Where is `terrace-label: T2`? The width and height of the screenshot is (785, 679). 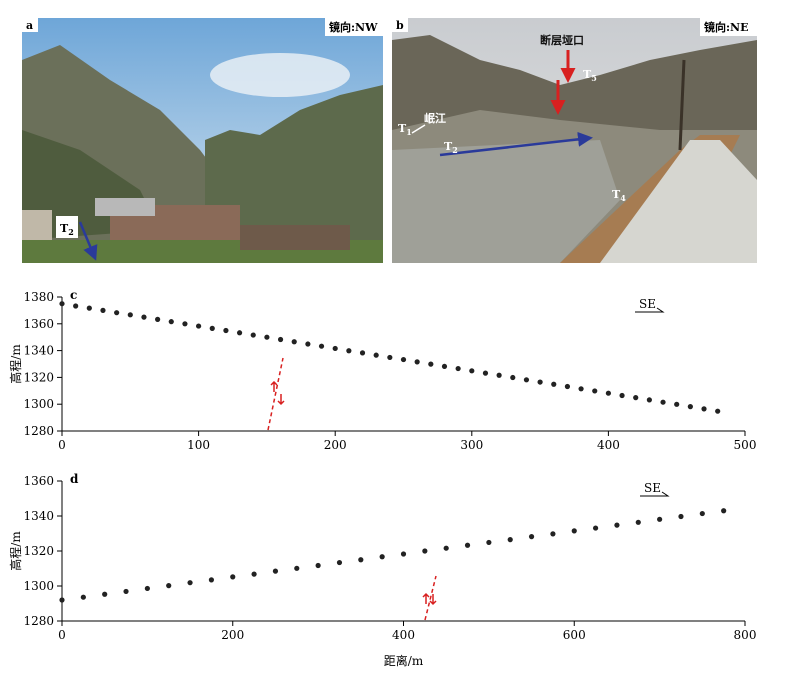 terrace-label: T2 is located at coordinates (67, 229).